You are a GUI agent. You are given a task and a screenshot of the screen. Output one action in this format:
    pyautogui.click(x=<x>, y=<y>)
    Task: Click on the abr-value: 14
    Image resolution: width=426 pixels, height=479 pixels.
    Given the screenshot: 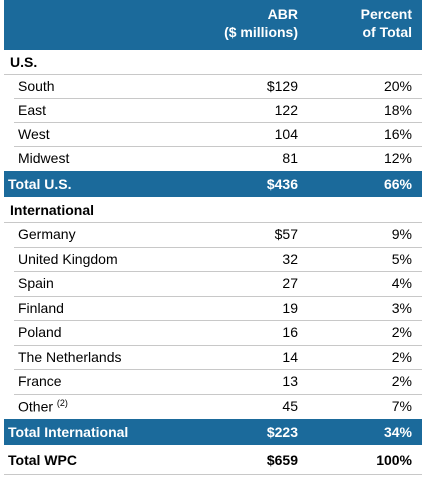 What is the action you would take?
    pyautogui.click(x=290, y=356)
    